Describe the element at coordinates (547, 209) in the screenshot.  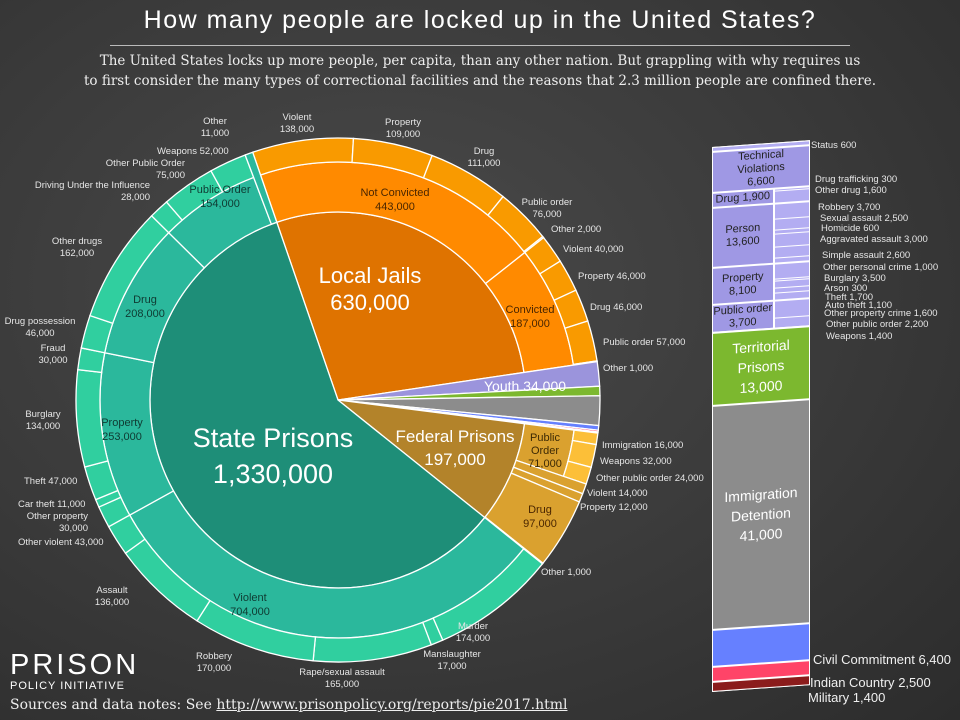
I see `label-public-order: Public order 76,000` at that location.